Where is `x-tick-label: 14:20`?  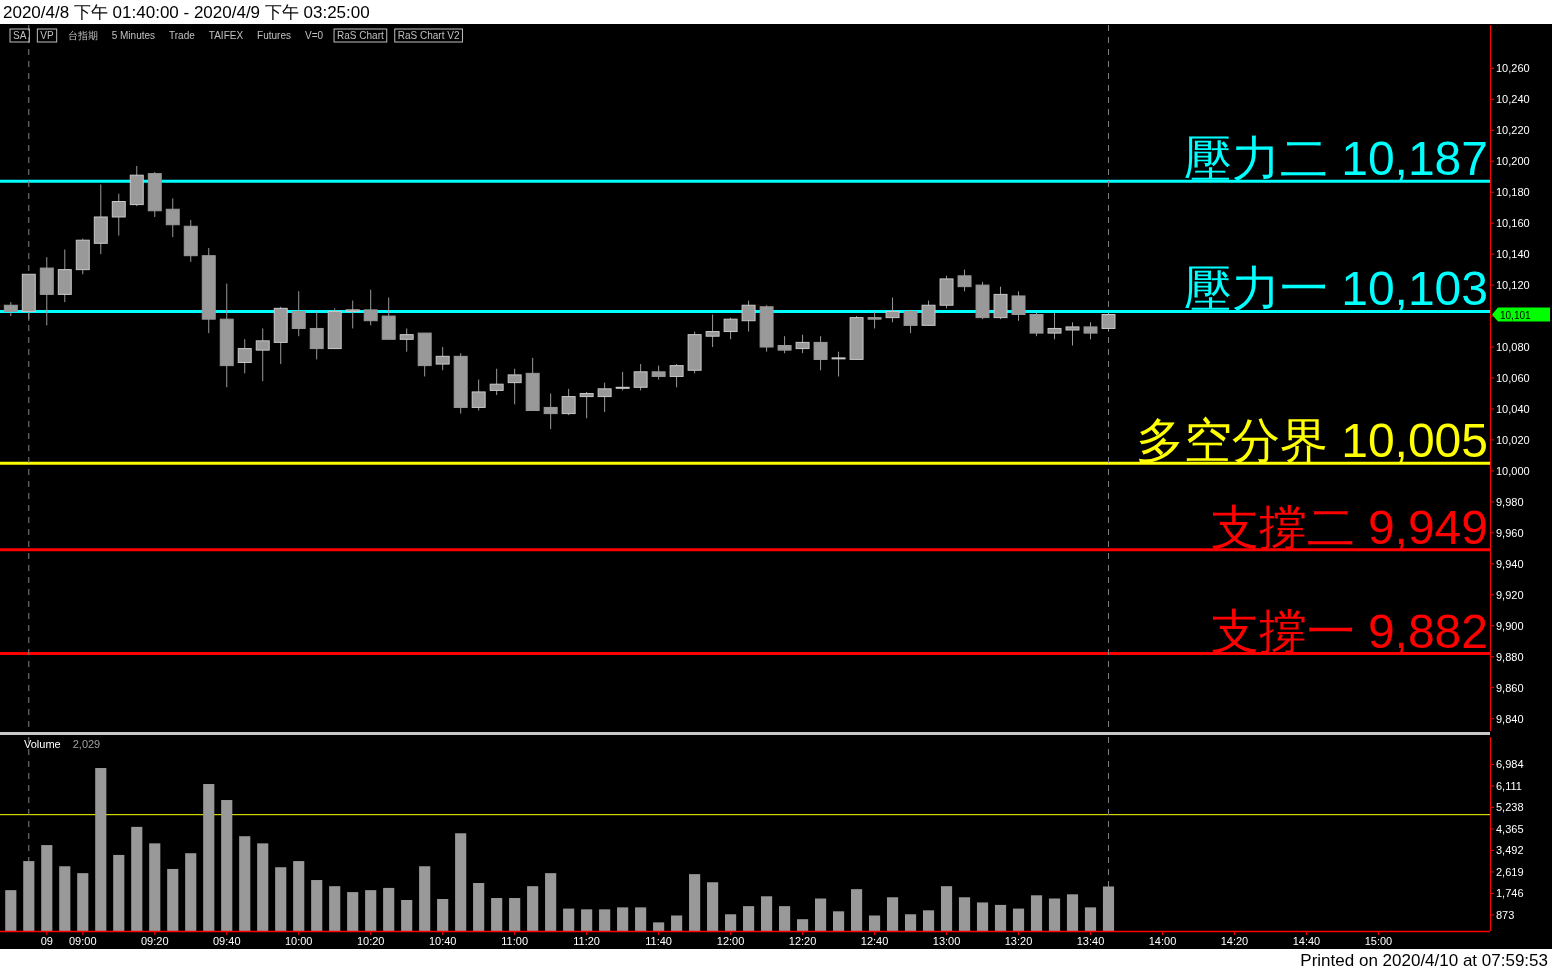
x-tick-label: 14:20 is located at coordinates (1234, 941).